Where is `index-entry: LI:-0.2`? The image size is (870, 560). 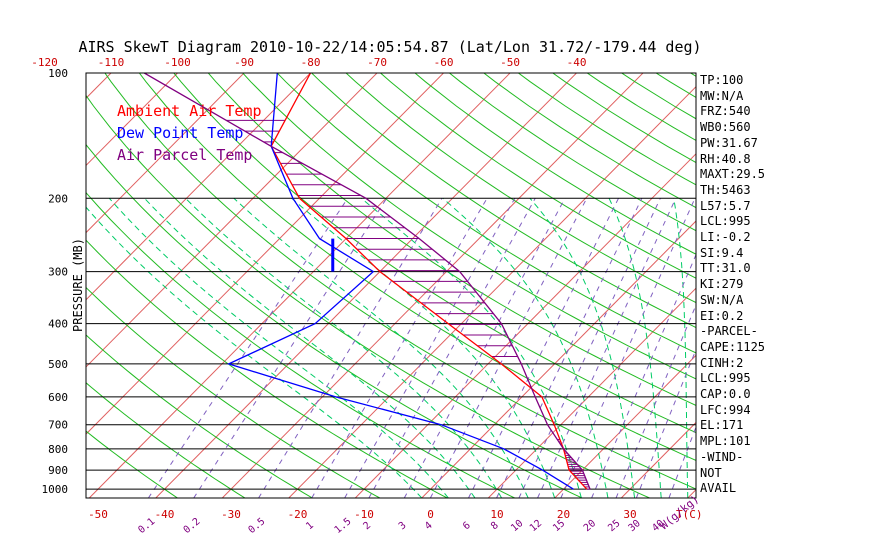
index-entry: LI:-0.2 is located at coordinates (725, 237).